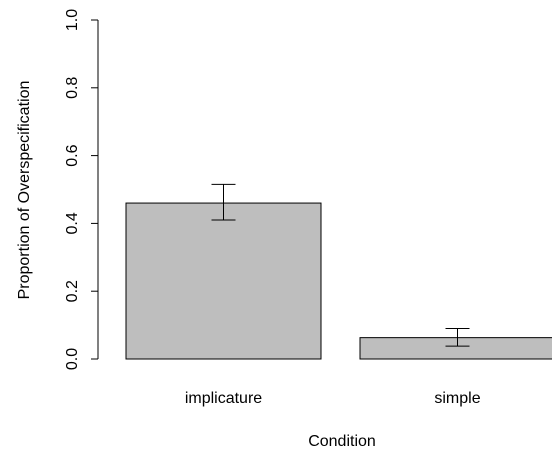  What do you see at coordinates (72, 155) in the screenshot?
I see `y-tick-label: 0.6` at bounding box center [72, 155].